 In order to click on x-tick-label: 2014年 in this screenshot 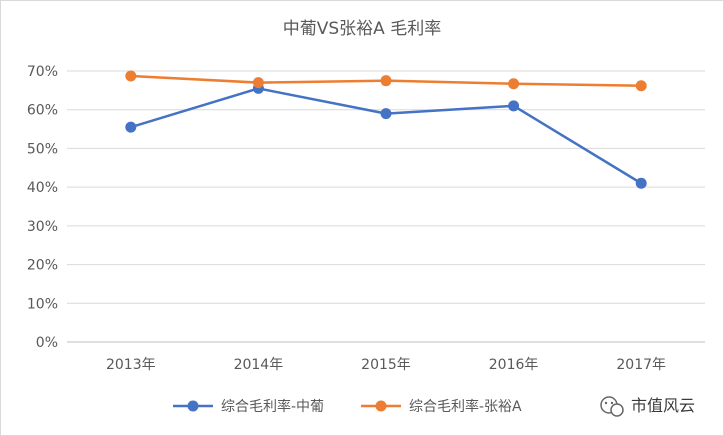, I will do `click(259, 365)`.